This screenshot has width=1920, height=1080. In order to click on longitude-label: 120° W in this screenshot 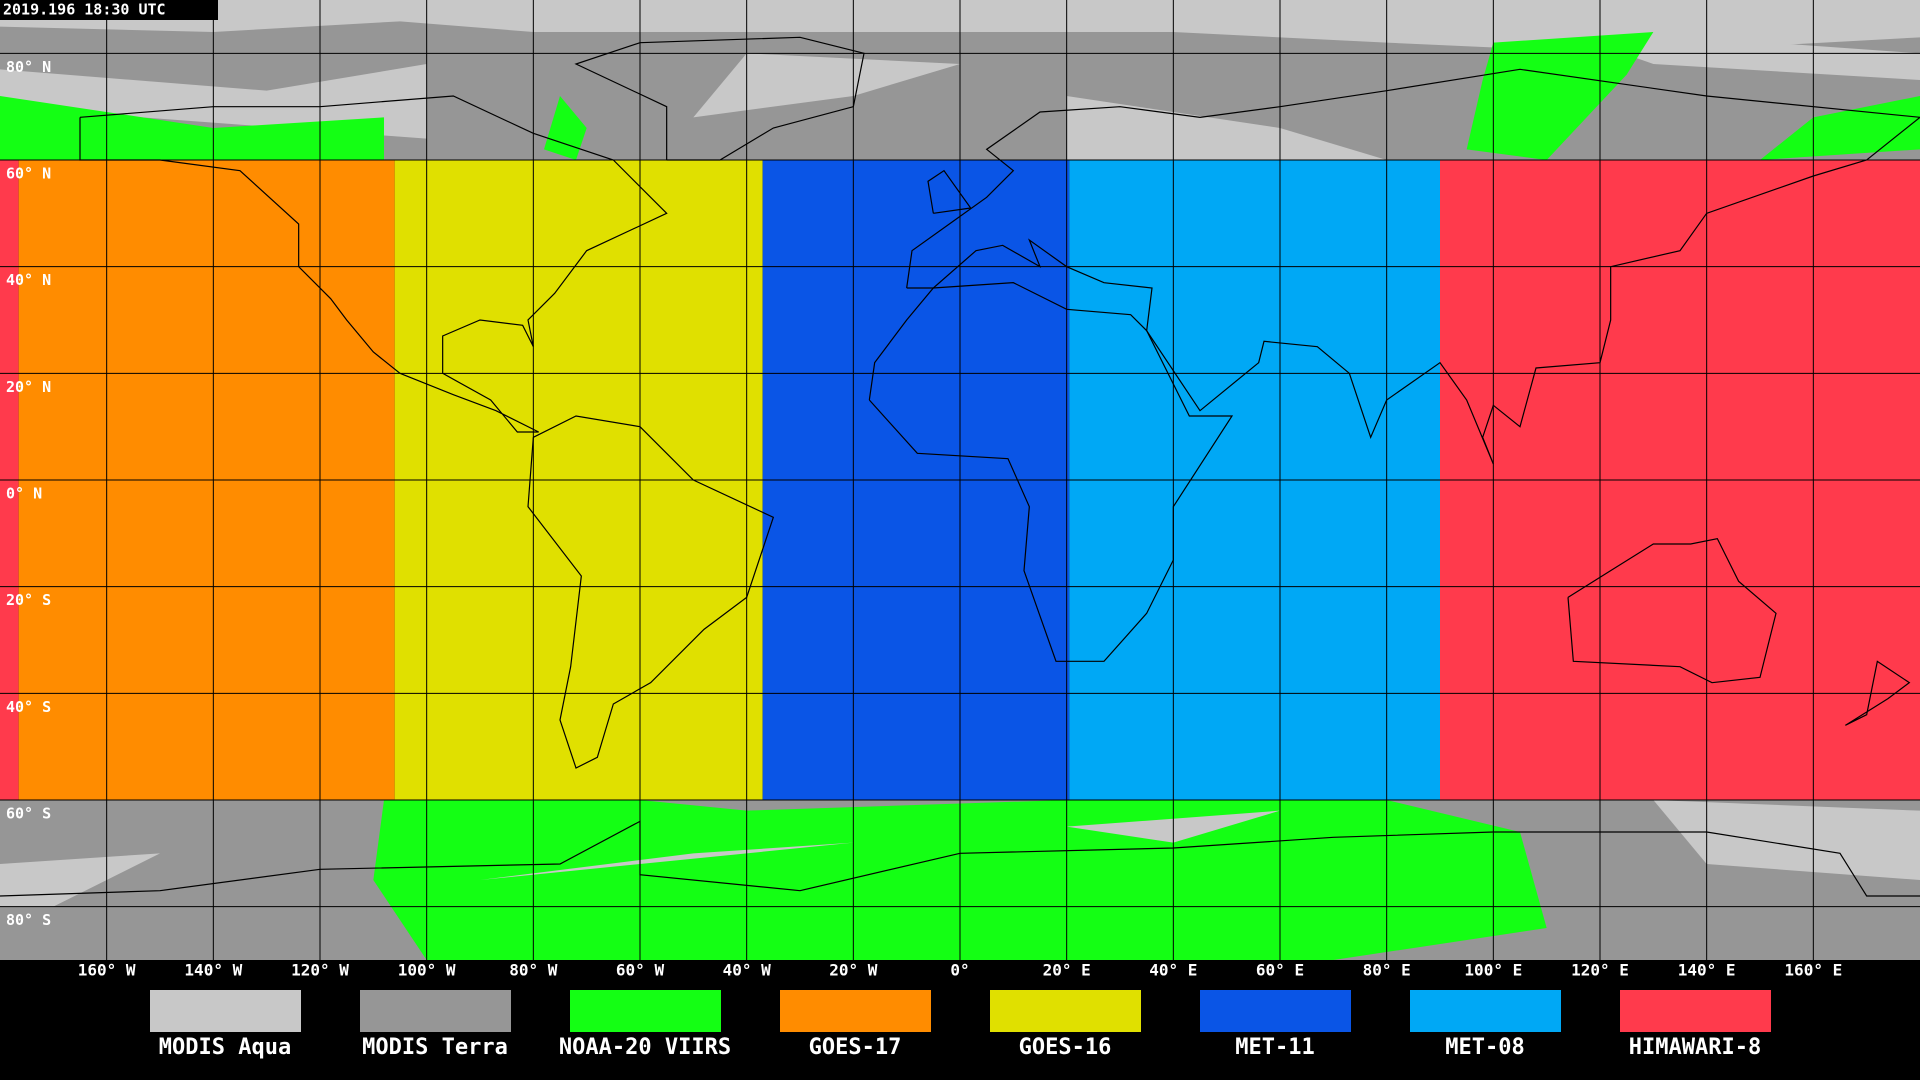, I will do `click(320, 970)`.